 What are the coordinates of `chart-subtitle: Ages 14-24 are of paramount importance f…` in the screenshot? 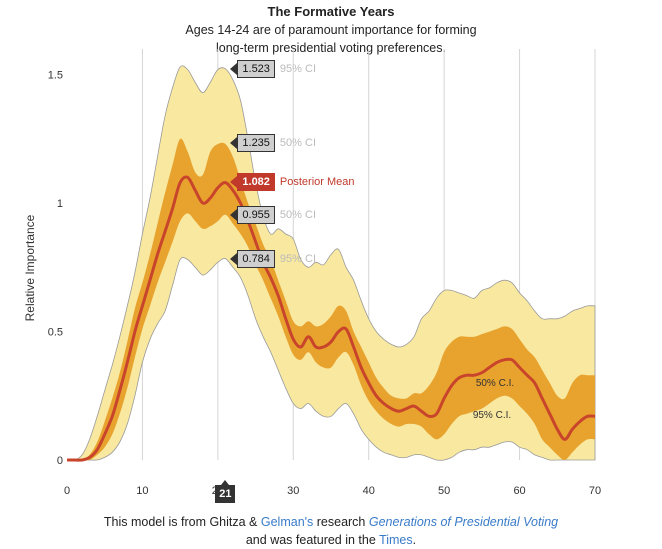 It's located at (331, 39).